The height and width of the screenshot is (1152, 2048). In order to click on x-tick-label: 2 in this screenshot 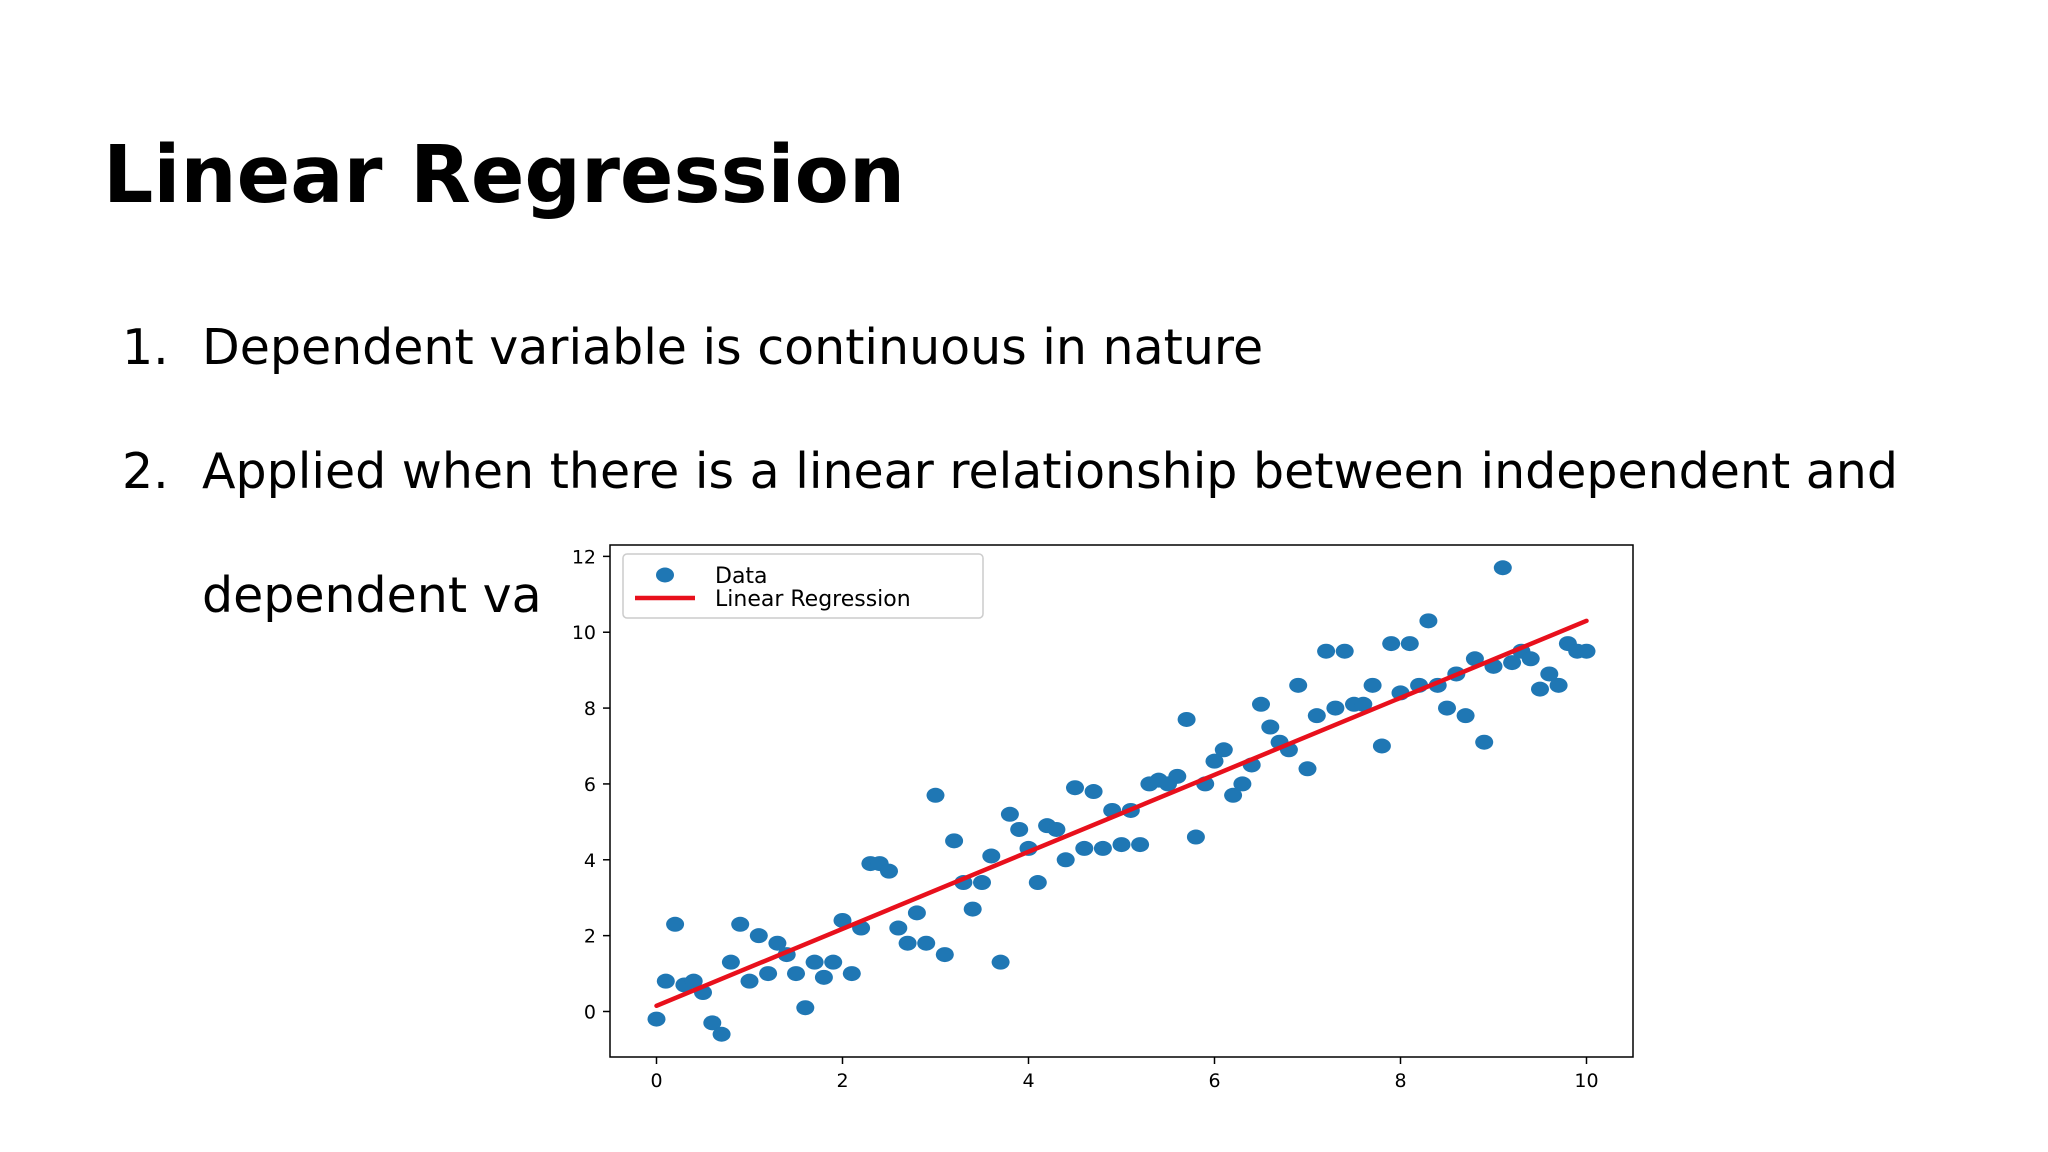, I will do `click(842, 1081)`.